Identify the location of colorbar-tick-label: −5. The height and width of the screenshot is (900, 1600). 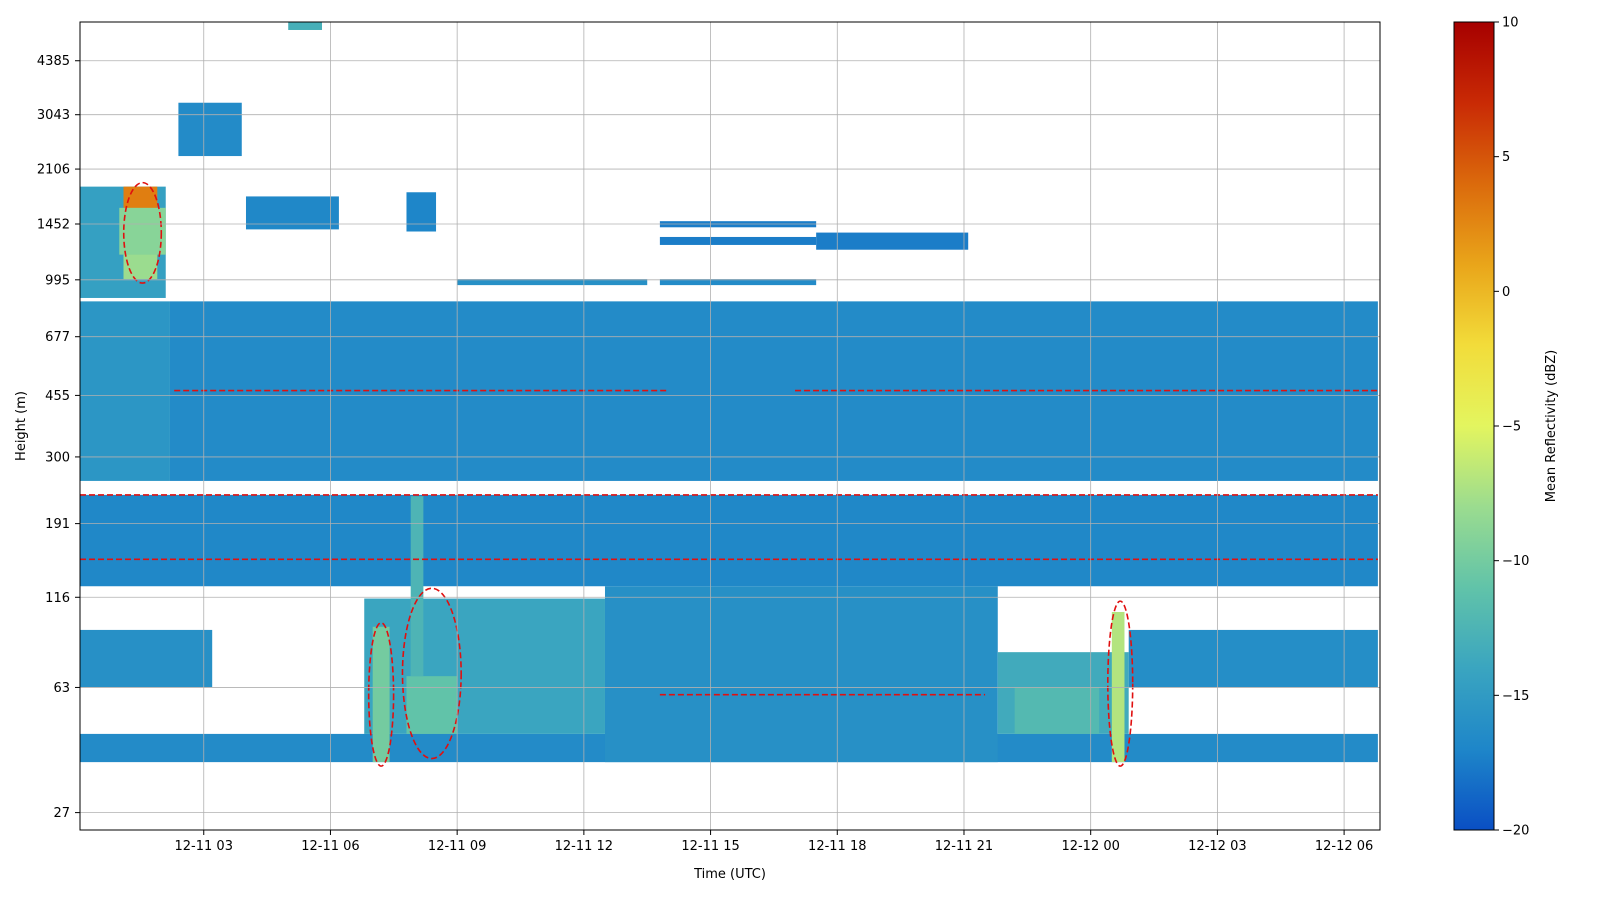
(1511, 427).